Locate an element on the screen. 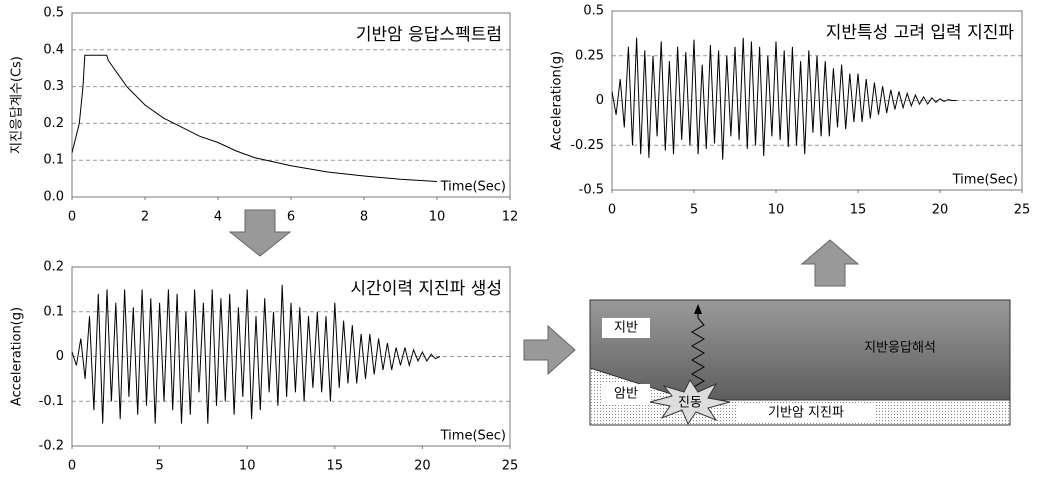  x-tick-label: 6 is located at coordinates (291, 217).